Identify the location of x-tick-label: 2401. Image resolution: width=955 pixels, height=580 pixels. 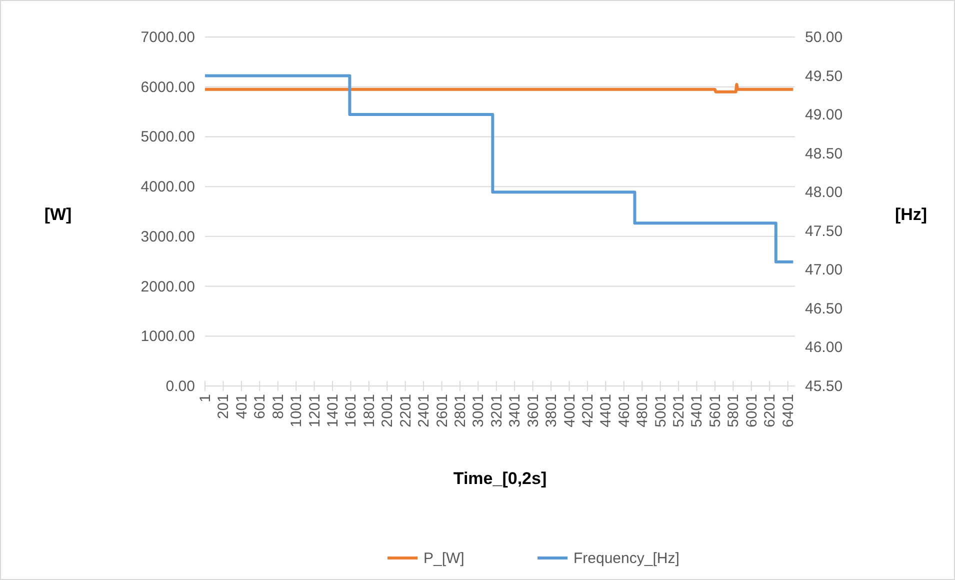
(424, 411).